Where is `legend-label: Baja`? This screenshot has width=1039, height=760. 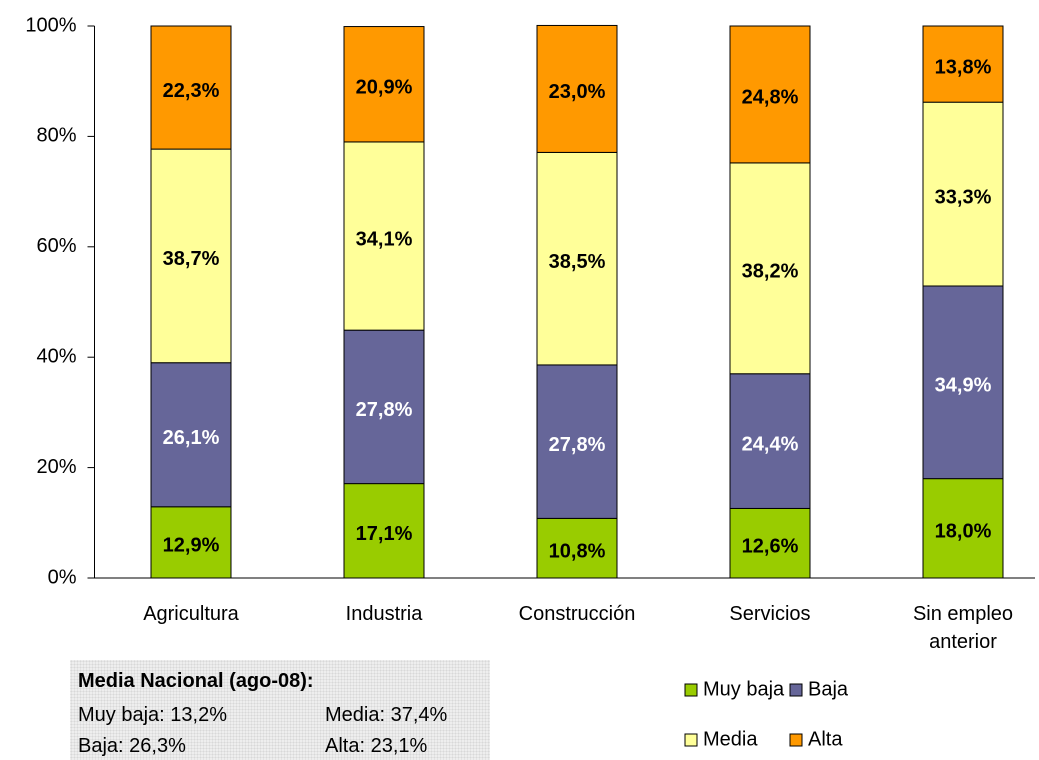 legend-label: Baja is located at coordinates (828, 689).